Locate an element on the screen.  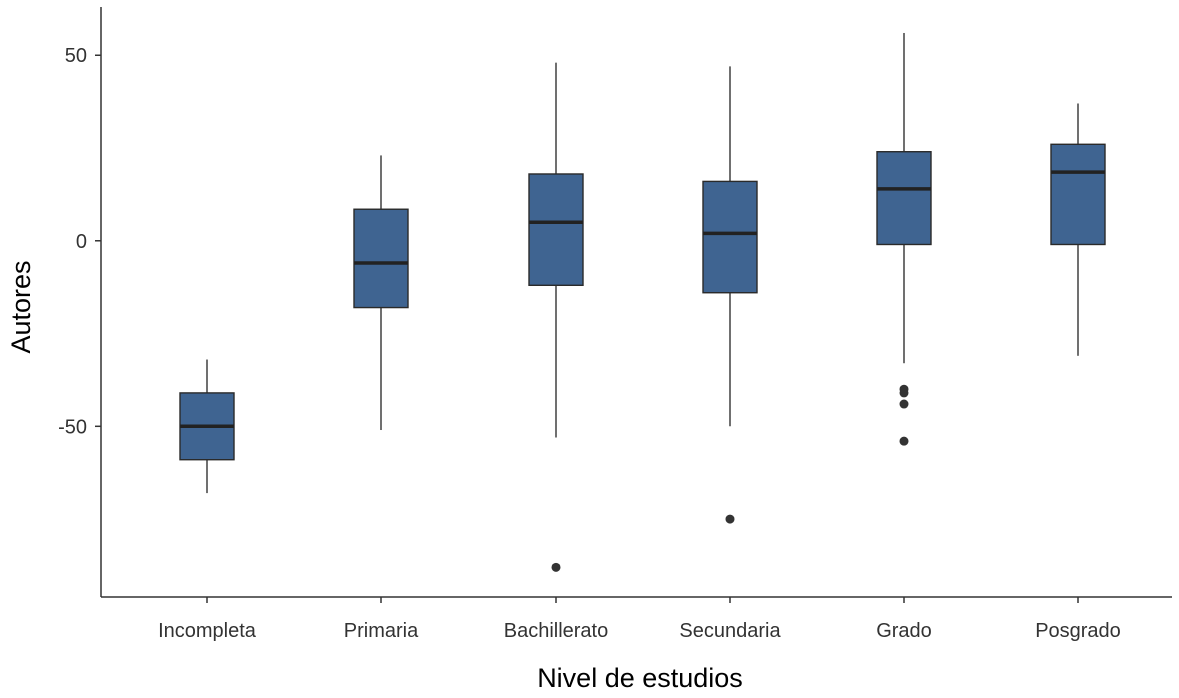
x-tick-label: Posgrado is located at coordinates (1078, 631).